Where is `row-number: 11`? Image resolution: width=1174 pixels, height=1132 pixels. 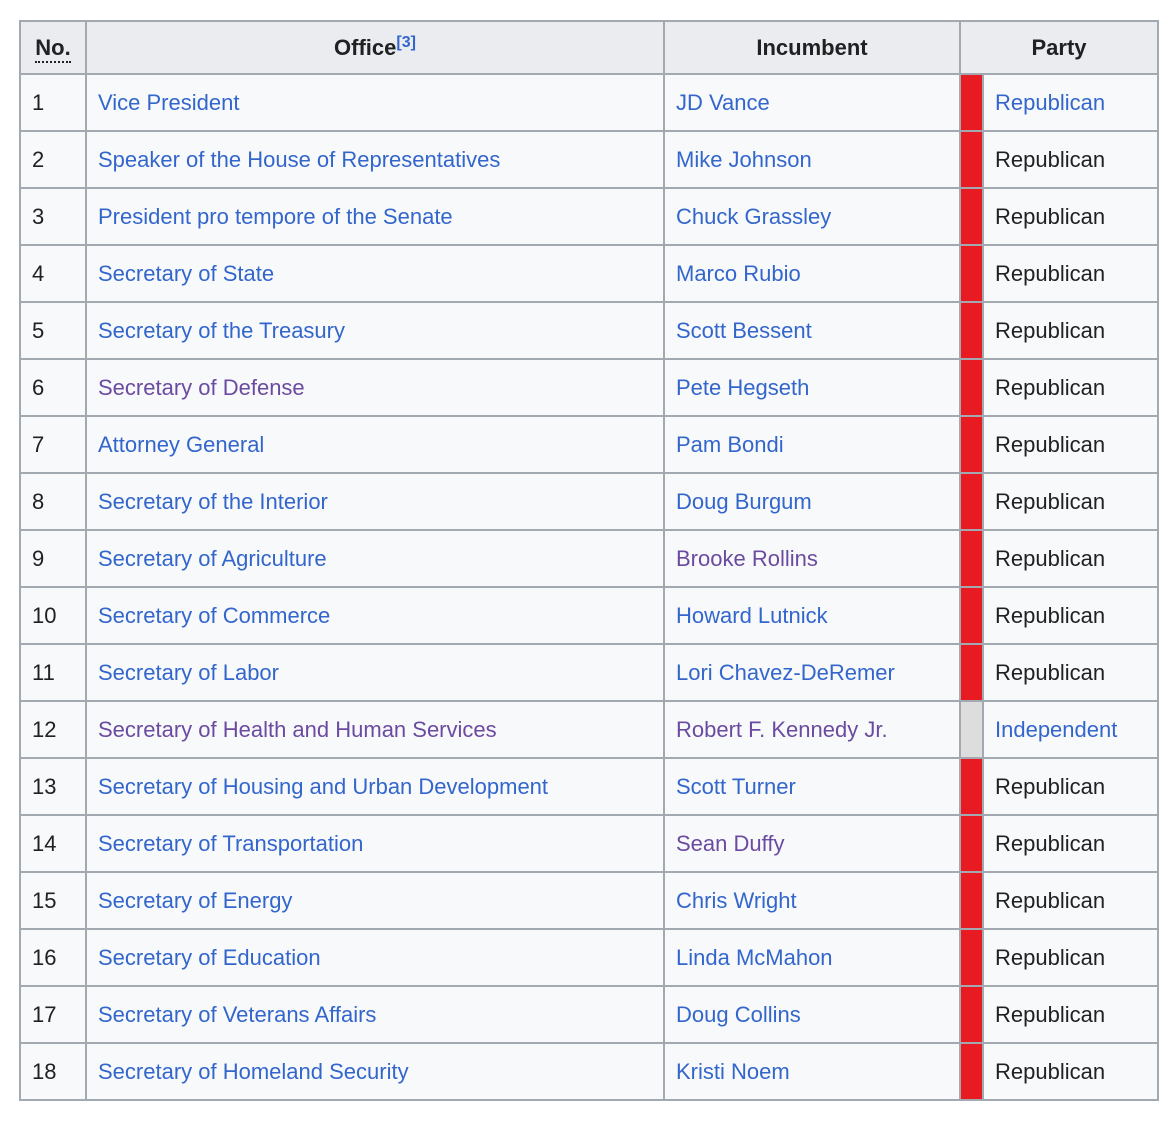 row-number: 11 is located at coordinates (53, 672).